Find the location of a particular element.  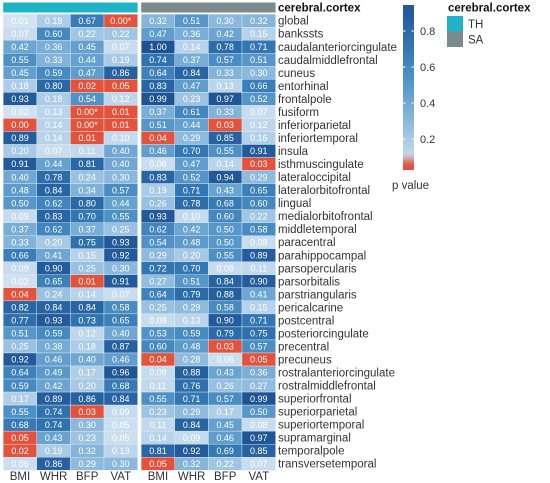

row-label: lateralorbitofrontal is located at coordinates (324, 191).